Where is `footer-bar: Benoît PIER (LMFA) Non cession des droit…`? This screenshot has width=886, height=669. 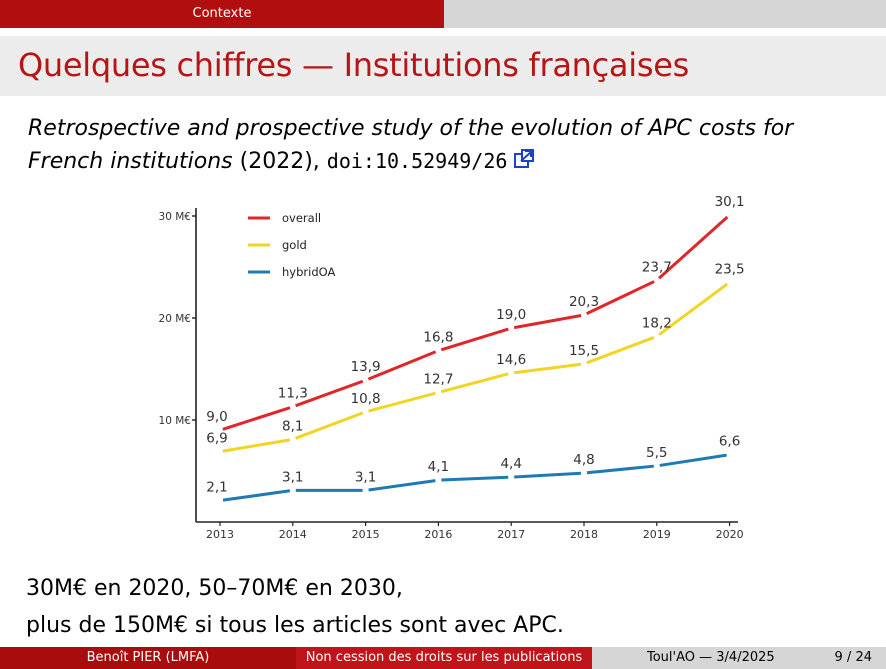
footer-bar: Benoît PIER (LMFA) Non cession des droit… is located at coordinates (443, 658).